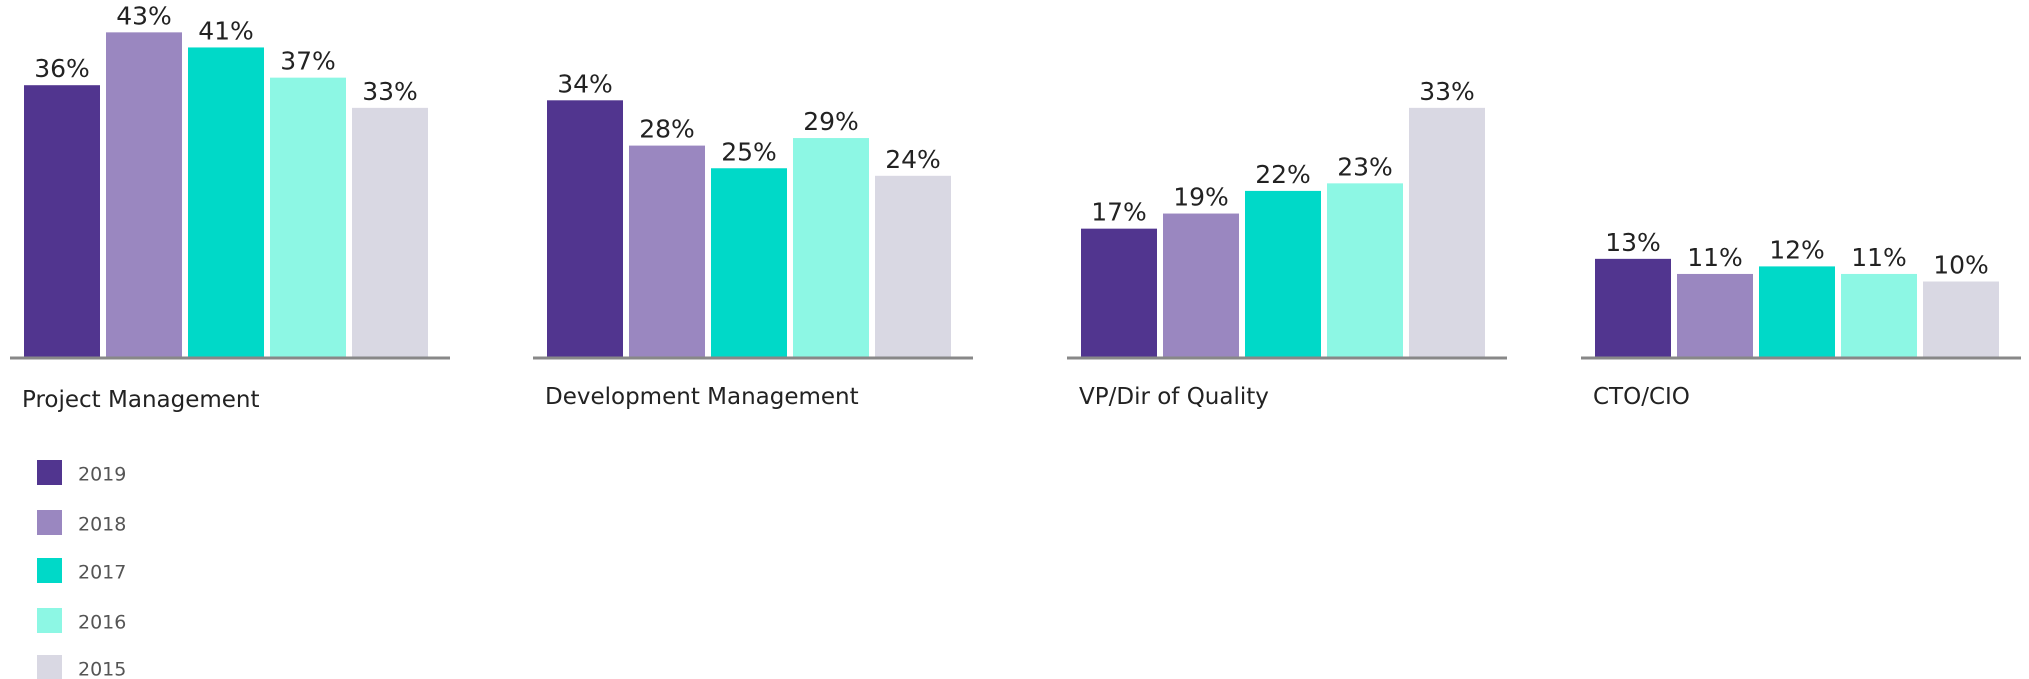 The image size is (2029, 679). What do you see at coordinates (702, 397) in the screenshot?
I see `category-label: Development Management` at bounding box center [702, 397].